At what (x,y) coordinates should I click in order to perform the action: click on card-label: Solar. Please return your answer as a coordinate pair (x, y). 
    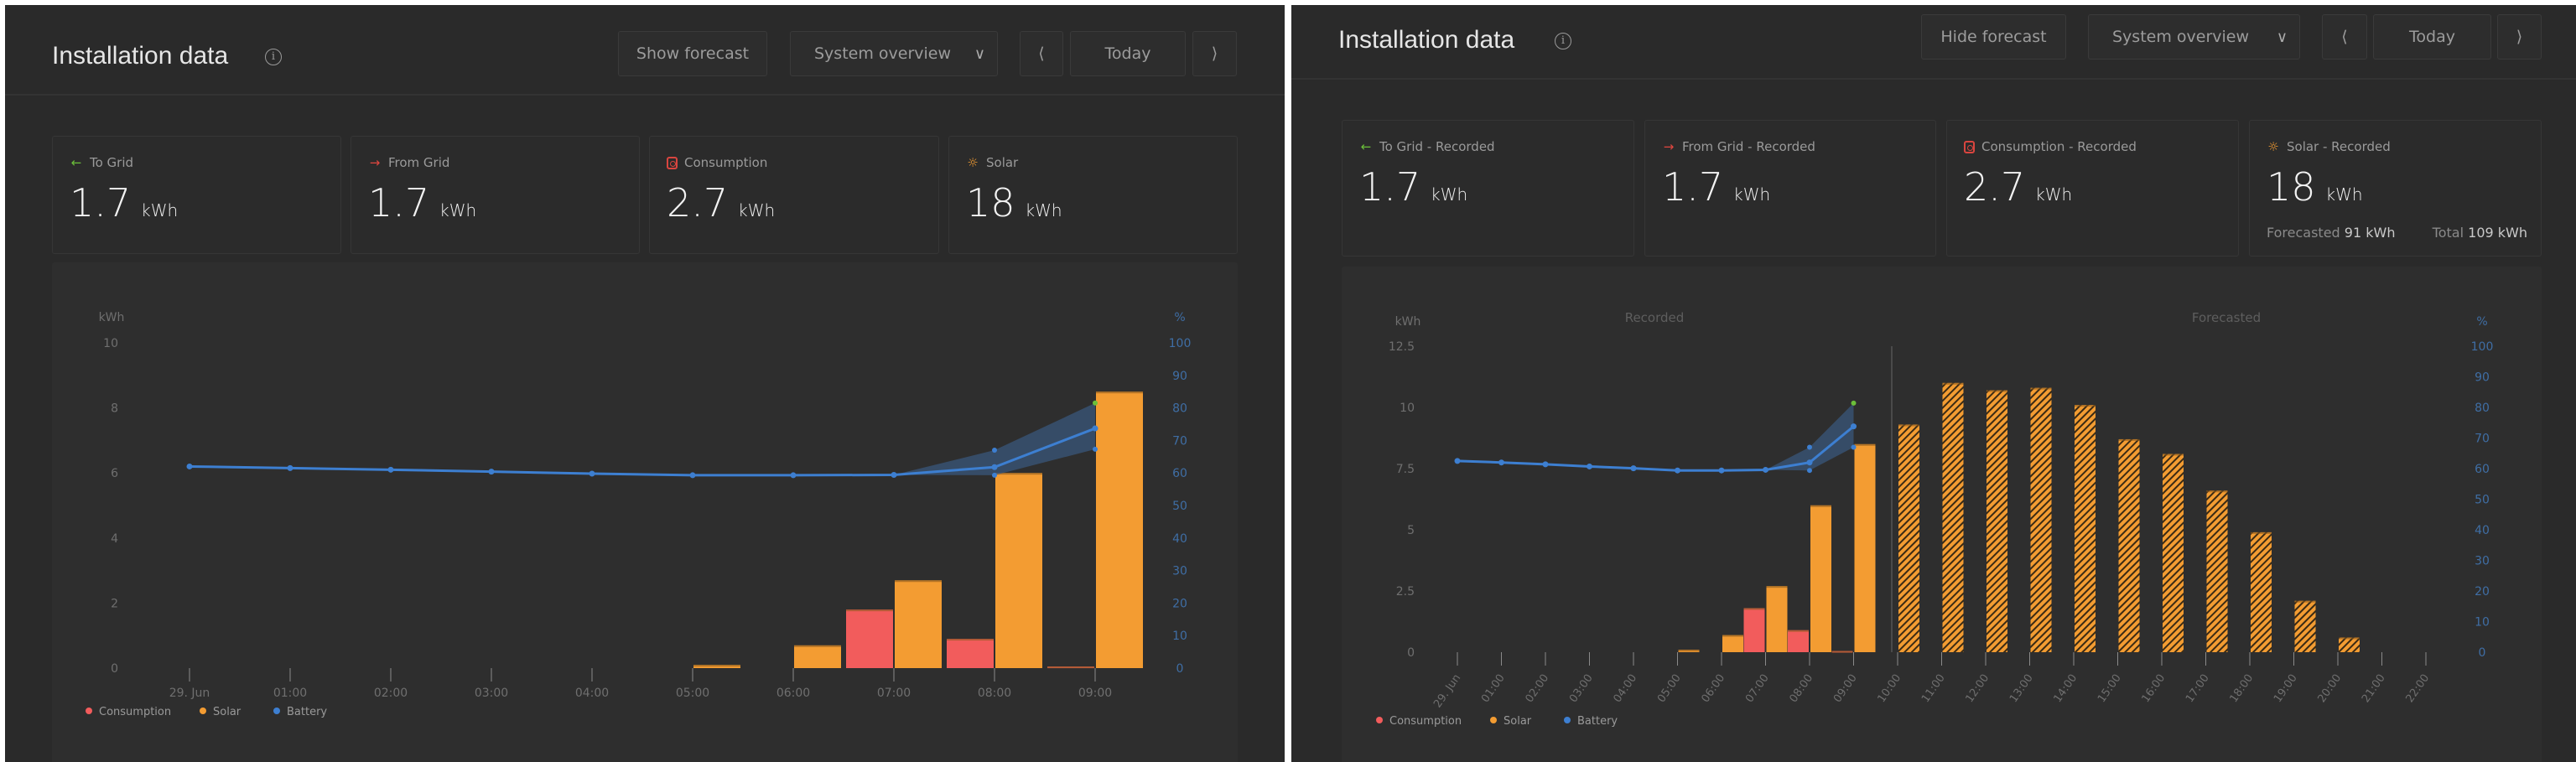
    Looking at the image, I should click on (1002, 162).